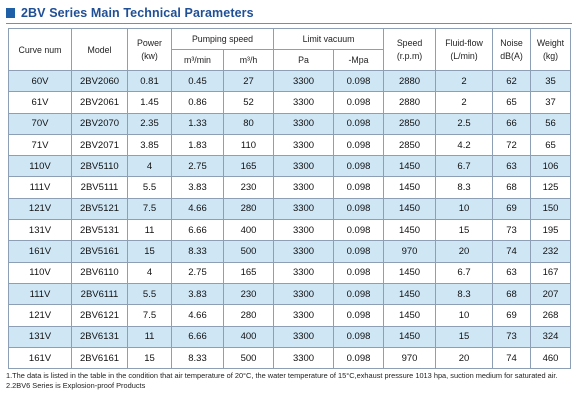 This screenshot has height=407, width=580. Describe the element at coordinates (197, 272) in the screenshot. I see `cell-m3-min: 2.75` at that location.